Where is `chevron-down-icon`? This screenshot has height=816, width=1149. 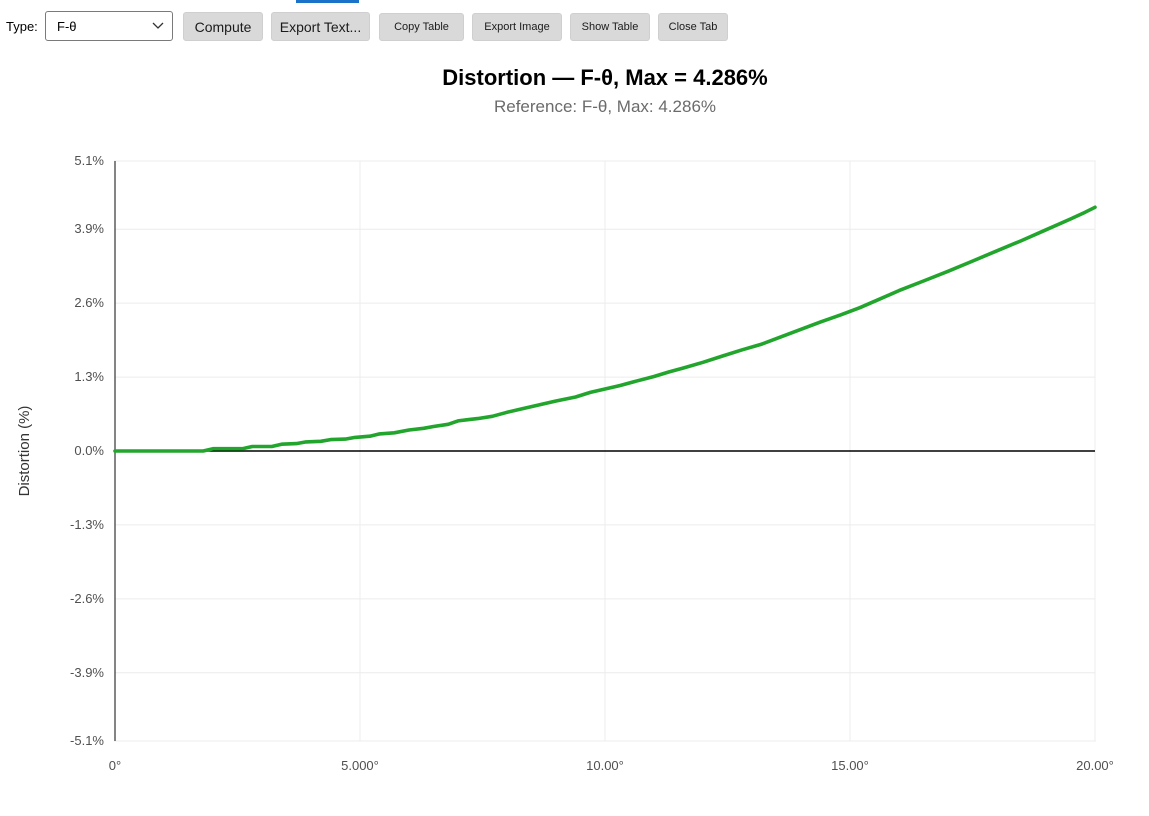
chevron-down-icon is located at coordinates (158, 25).